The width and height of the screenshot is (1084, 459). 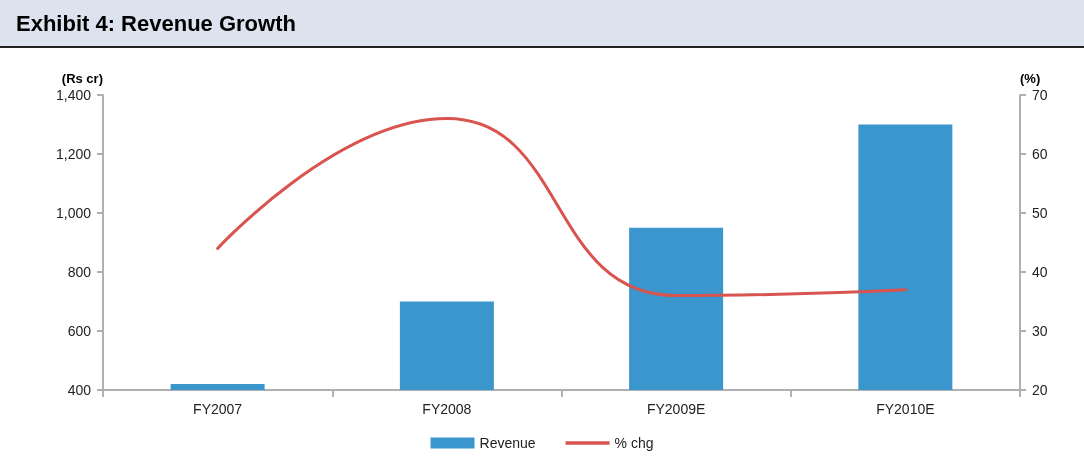 I want to click on y-tick-label: 600, so click(x=79, y=331).